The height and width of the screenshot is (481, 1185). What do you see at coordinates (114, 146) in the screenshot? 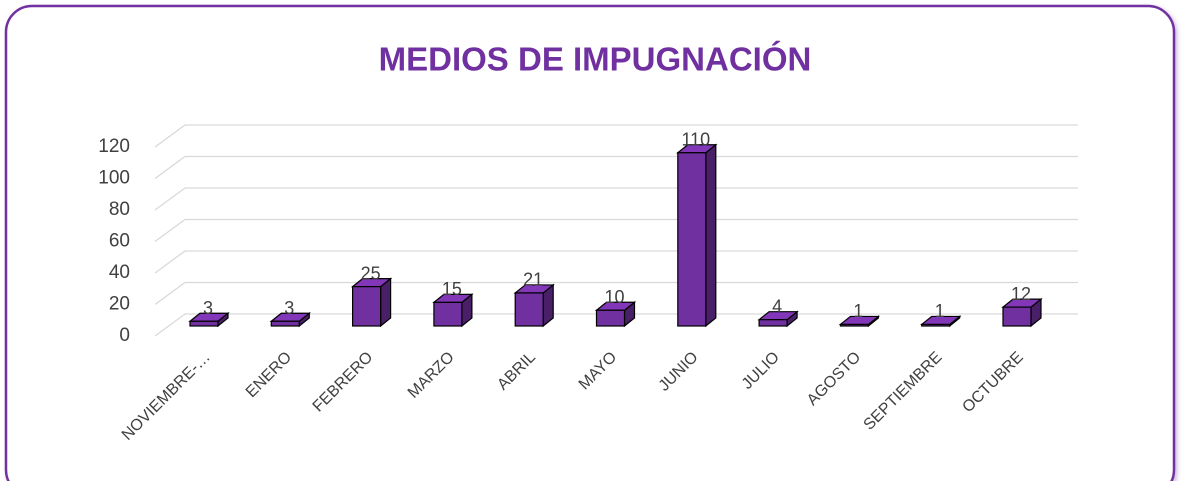
I see `y-tick-label: 120` at bounding box center [114, 146].